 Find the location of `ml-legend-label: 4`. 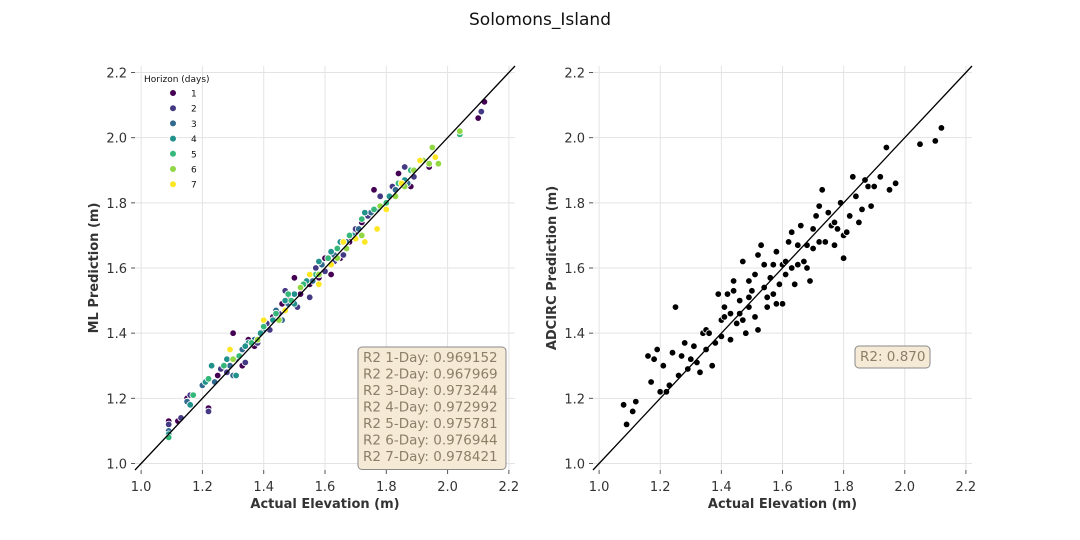

ml-legend-label: 4 is located at coordinates (194, 140).